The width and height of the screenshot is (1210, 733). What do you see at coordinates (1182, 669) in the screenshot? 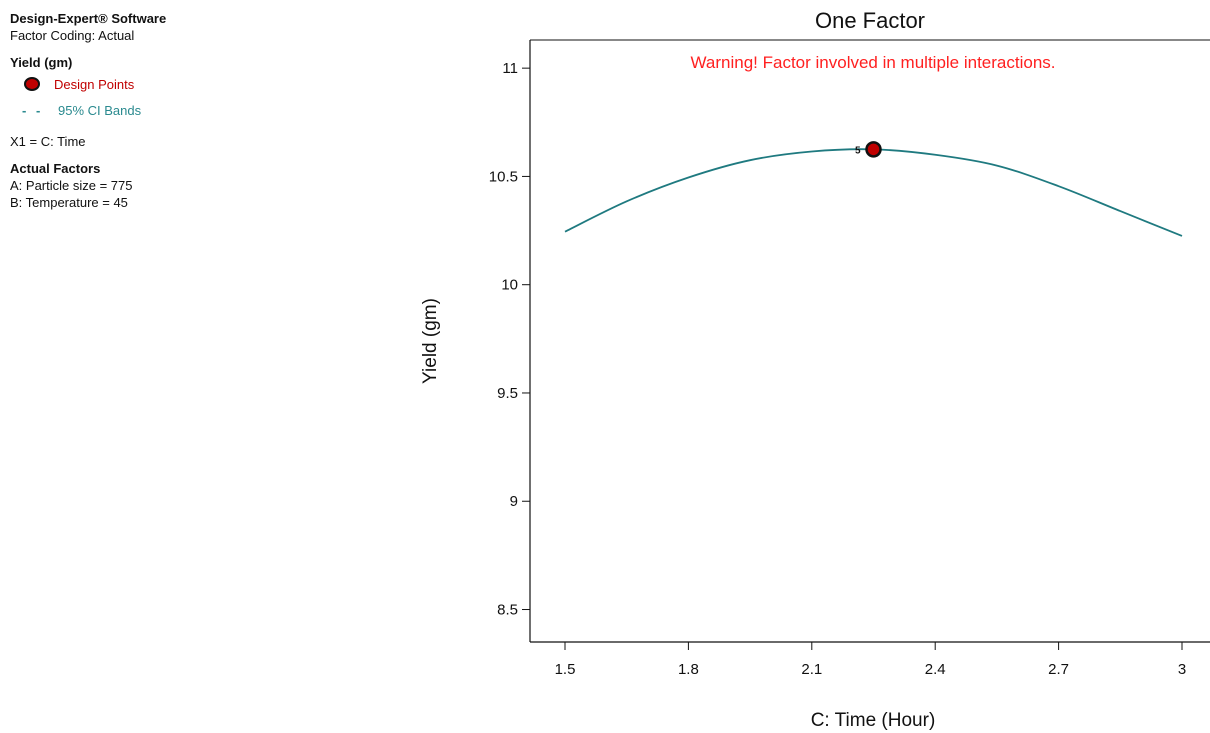
I see `x-tick-label: 3` at bounding box center [1182, 669].